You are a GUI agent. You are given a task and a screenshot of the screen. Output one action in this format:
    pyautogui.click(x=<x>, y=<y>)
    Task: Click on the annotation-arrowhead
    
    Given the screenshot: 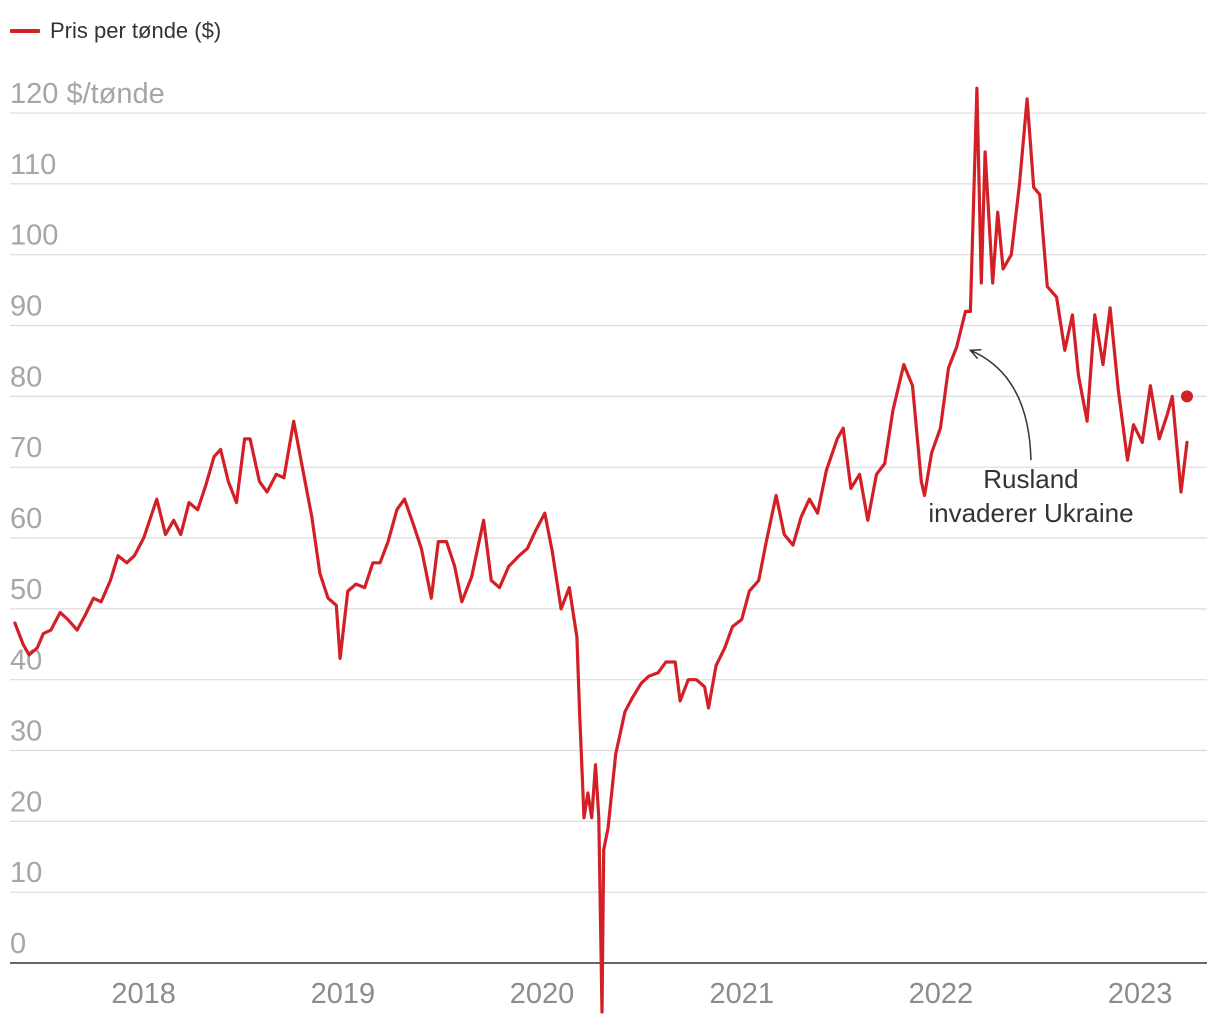 What is the action you would take?
    pyautogui.click(x=975, y=354)
    